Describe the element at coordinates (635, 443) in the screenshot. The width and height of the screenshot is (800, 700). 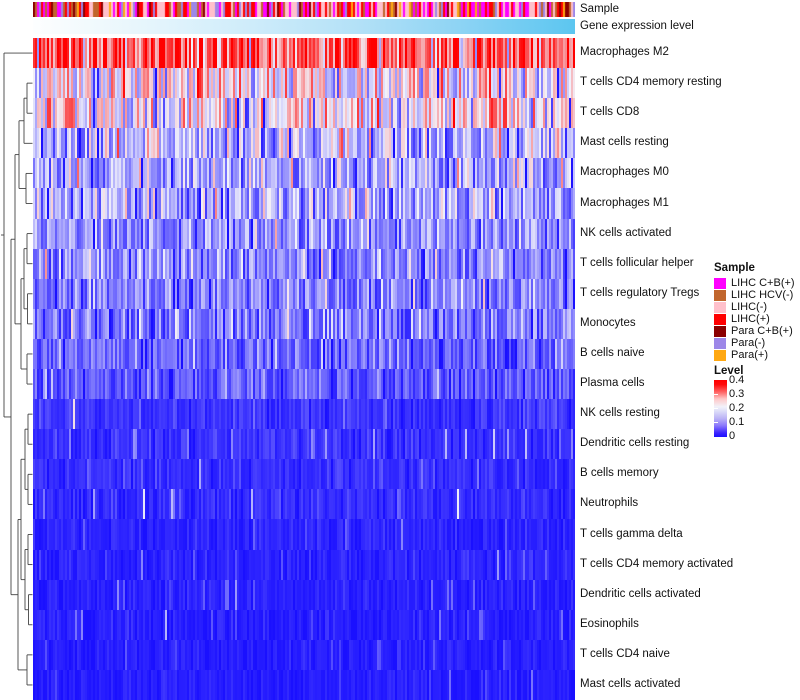
I see `row-label: Dendritic cells resting` at that location.